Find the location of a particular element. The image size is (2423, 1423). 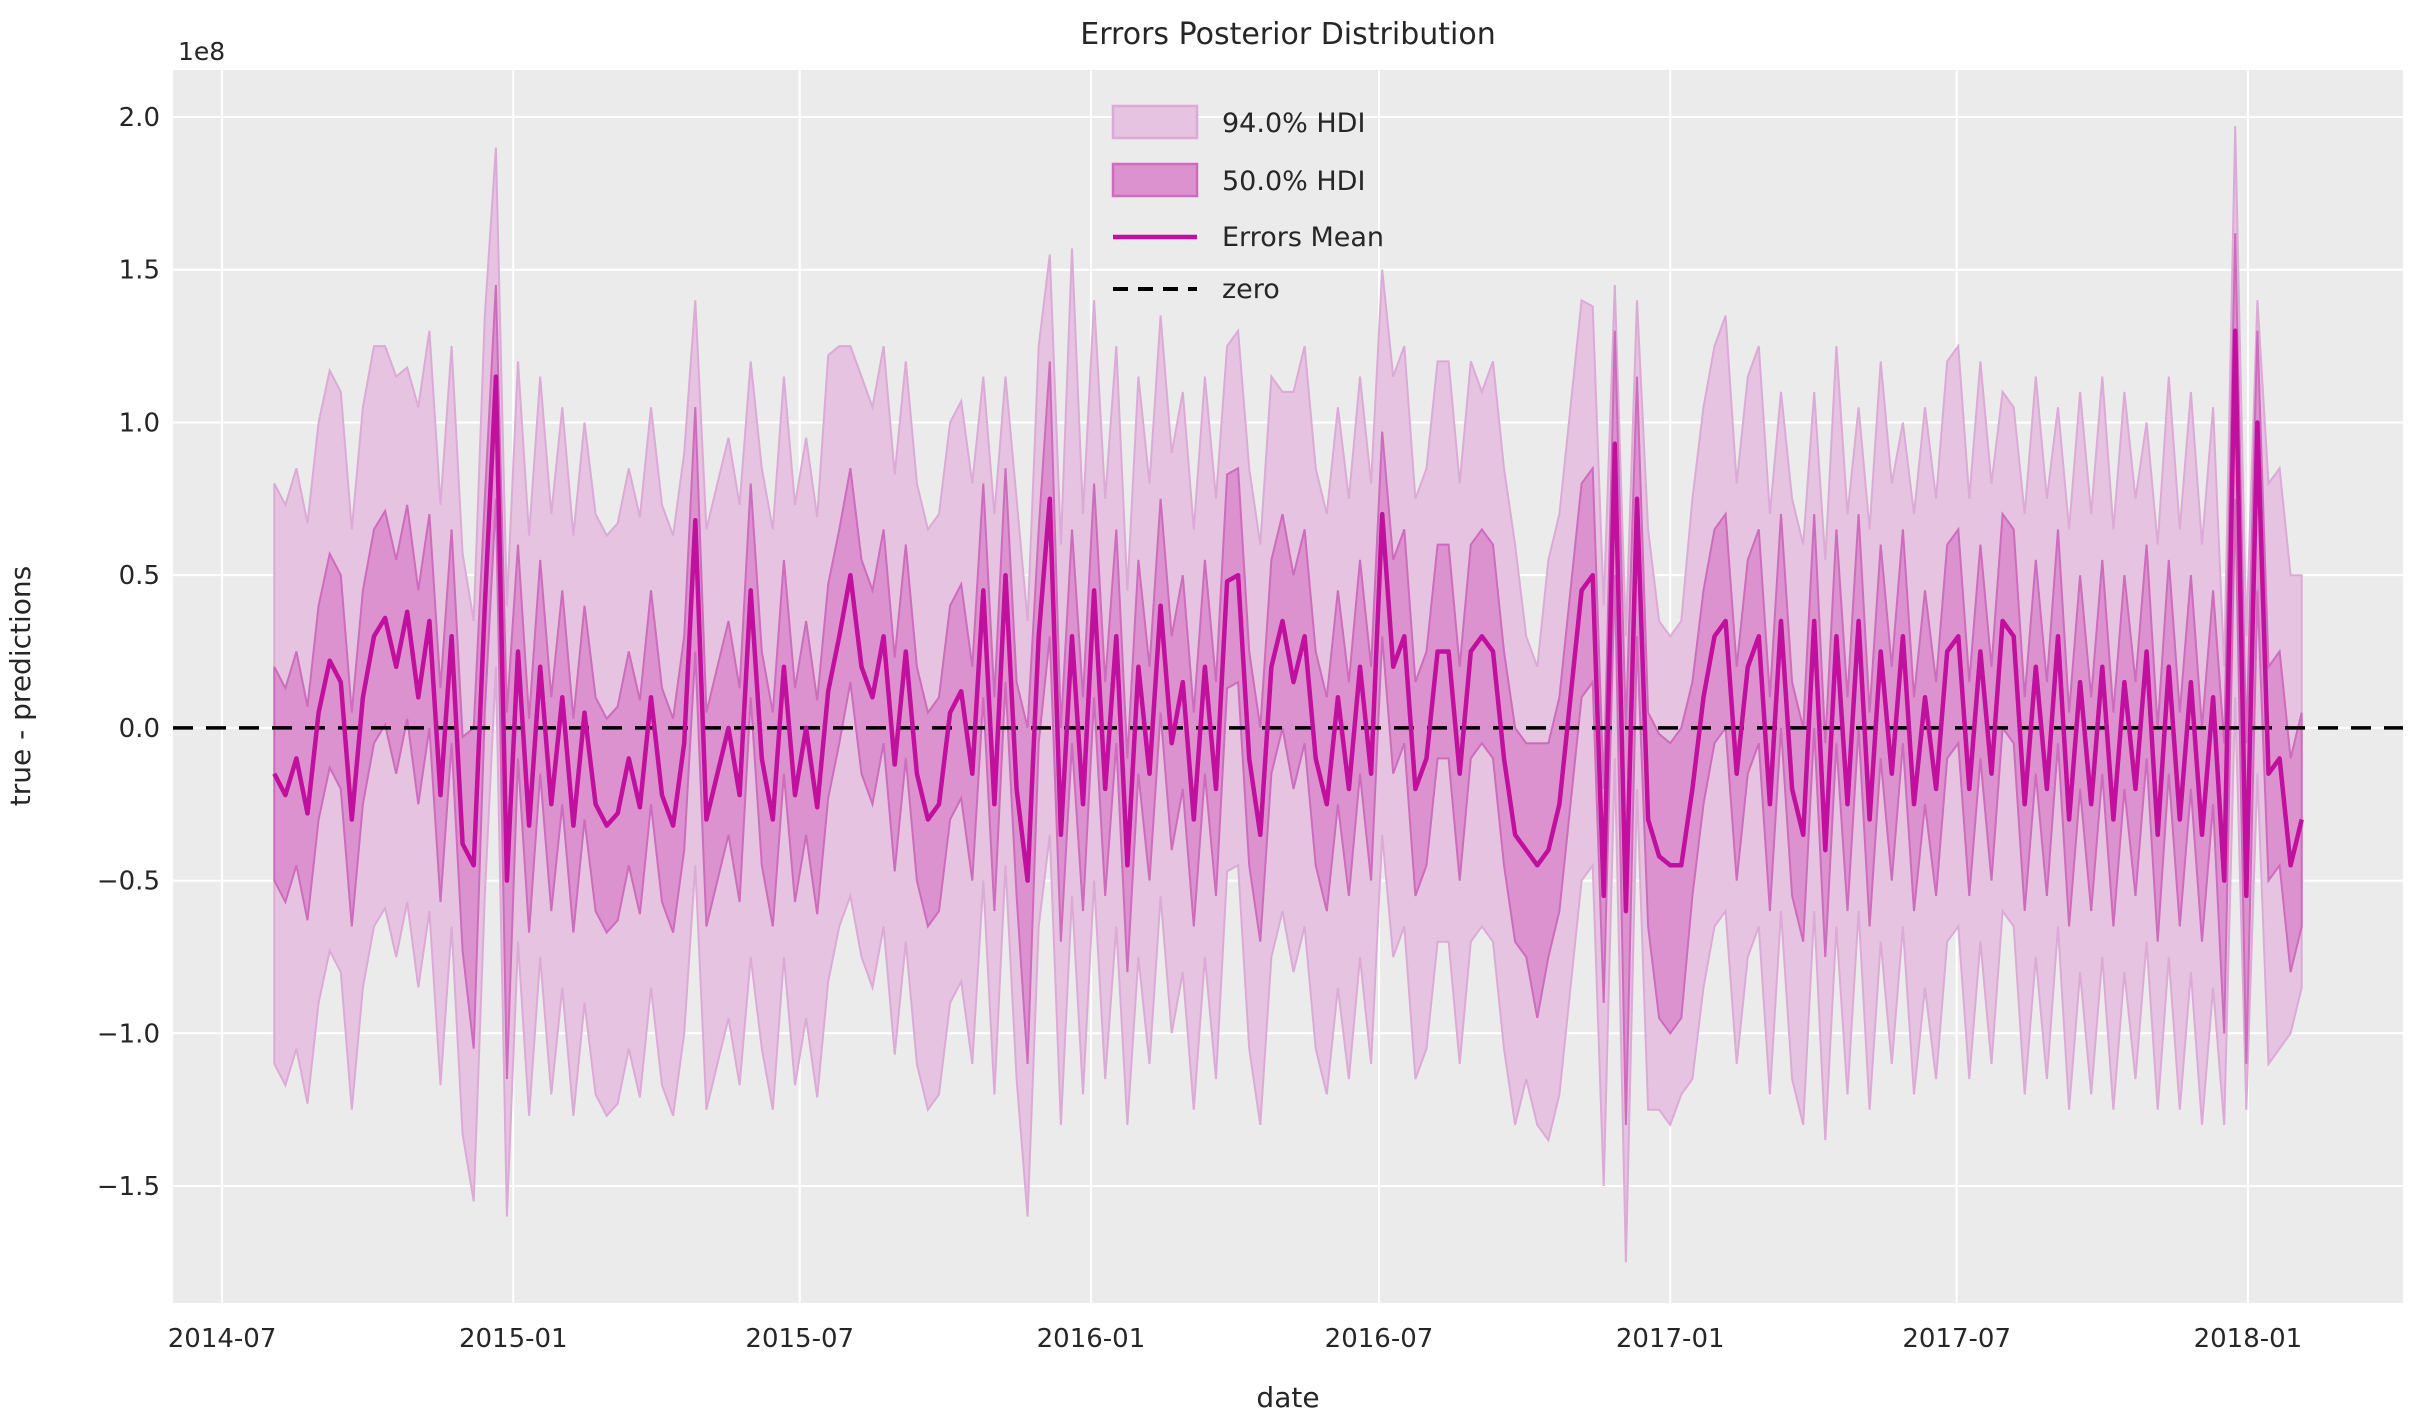

x-tick-label: 2018-01 is located at coordinates (2248, 1339).